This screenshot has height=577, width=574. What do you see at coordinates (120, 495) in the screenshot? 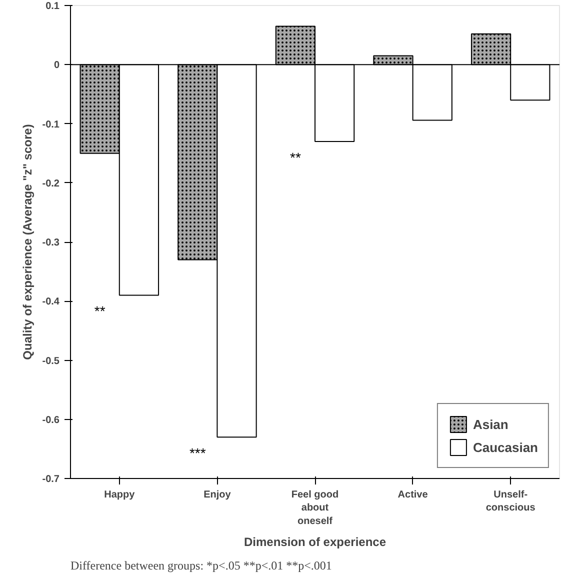
I see `x-tick-label: Happy` at bounding box center [120, 495].